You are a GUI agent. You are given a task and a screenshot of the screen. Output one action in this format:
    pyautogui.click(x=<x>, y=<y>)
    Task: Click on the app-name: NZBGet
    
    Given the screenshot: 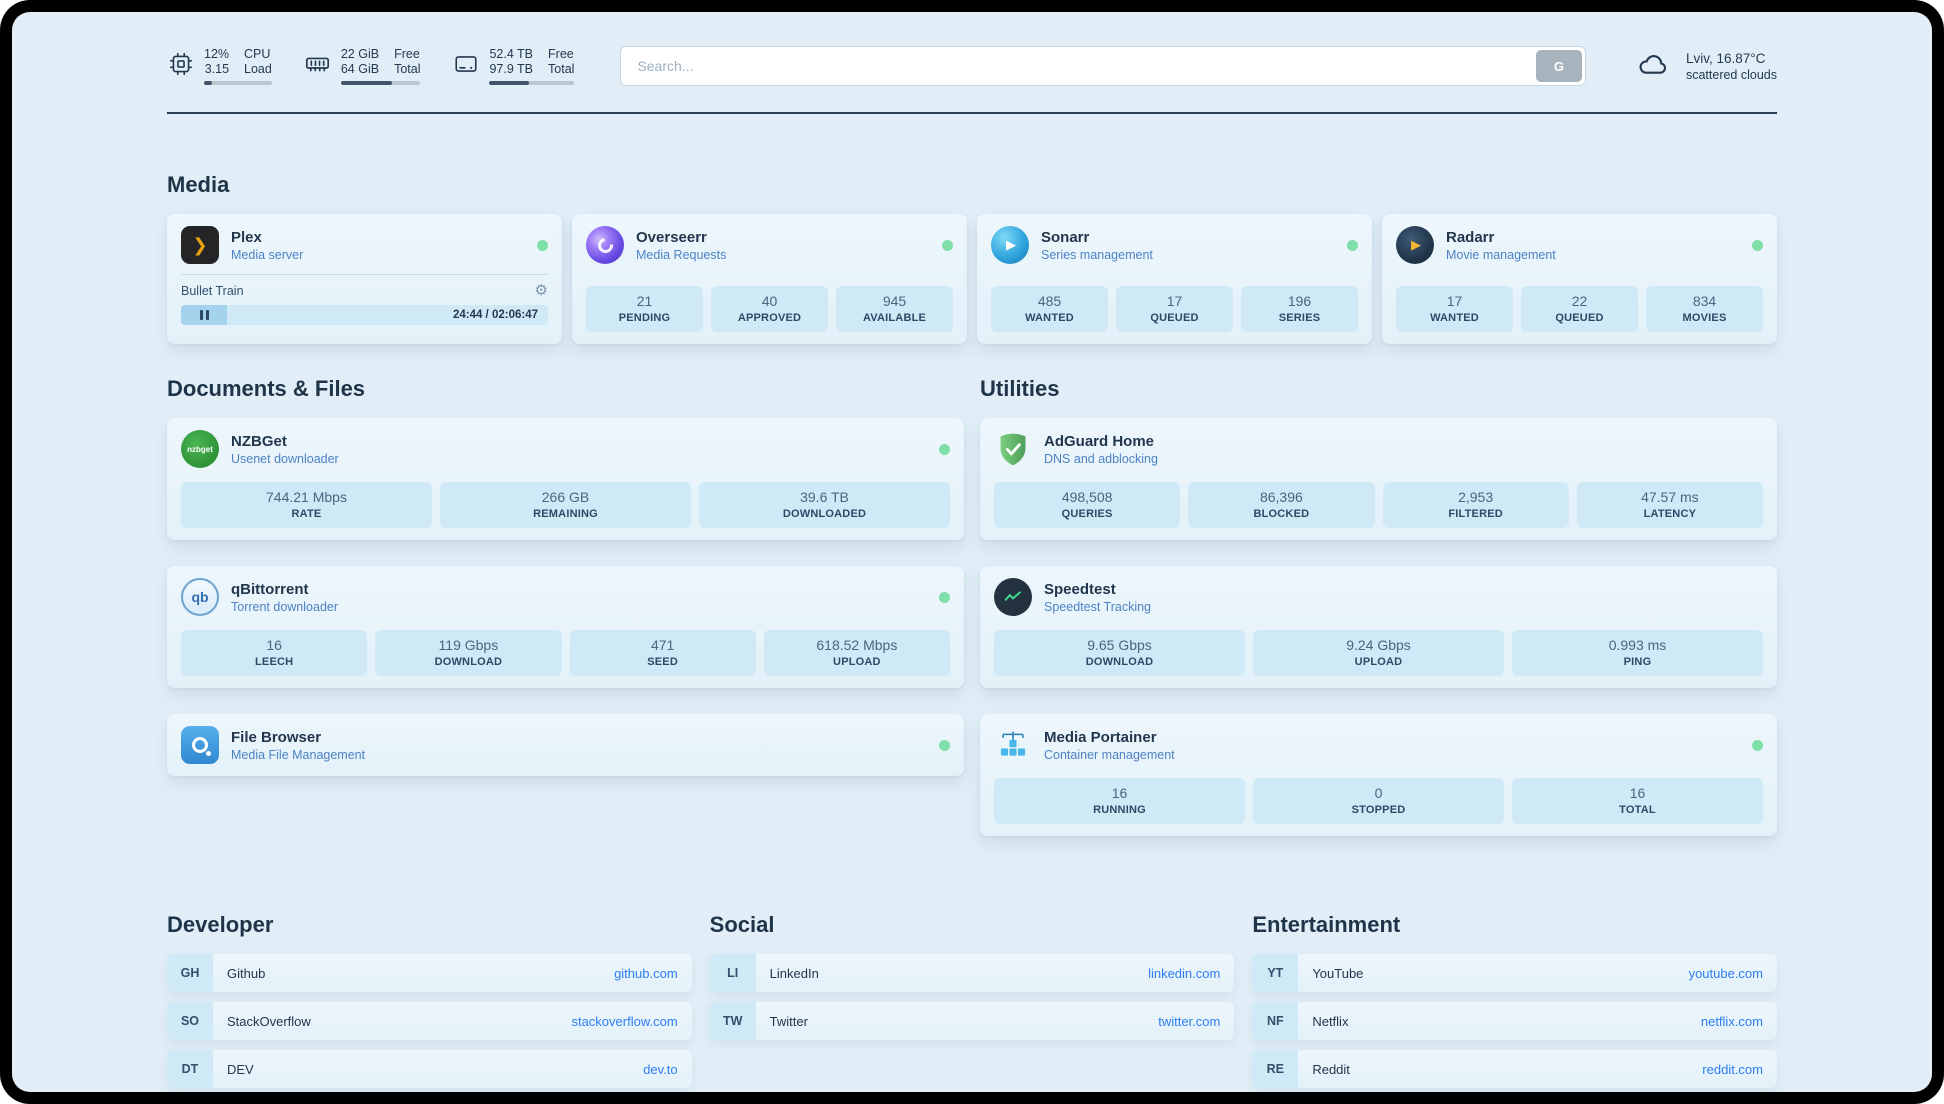 What is the action you would take?
    pyautogui.click(x=259, y=441)
    